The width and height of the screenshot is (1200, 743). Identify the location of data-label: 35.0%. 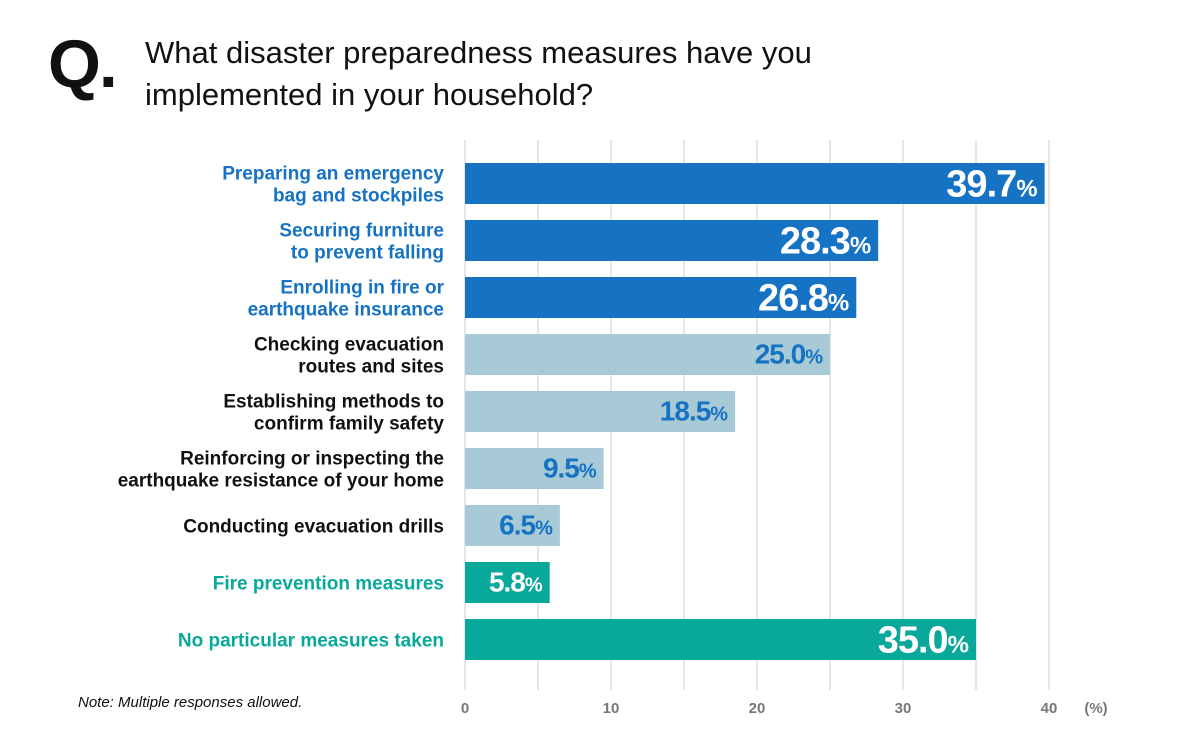
(923, 641).